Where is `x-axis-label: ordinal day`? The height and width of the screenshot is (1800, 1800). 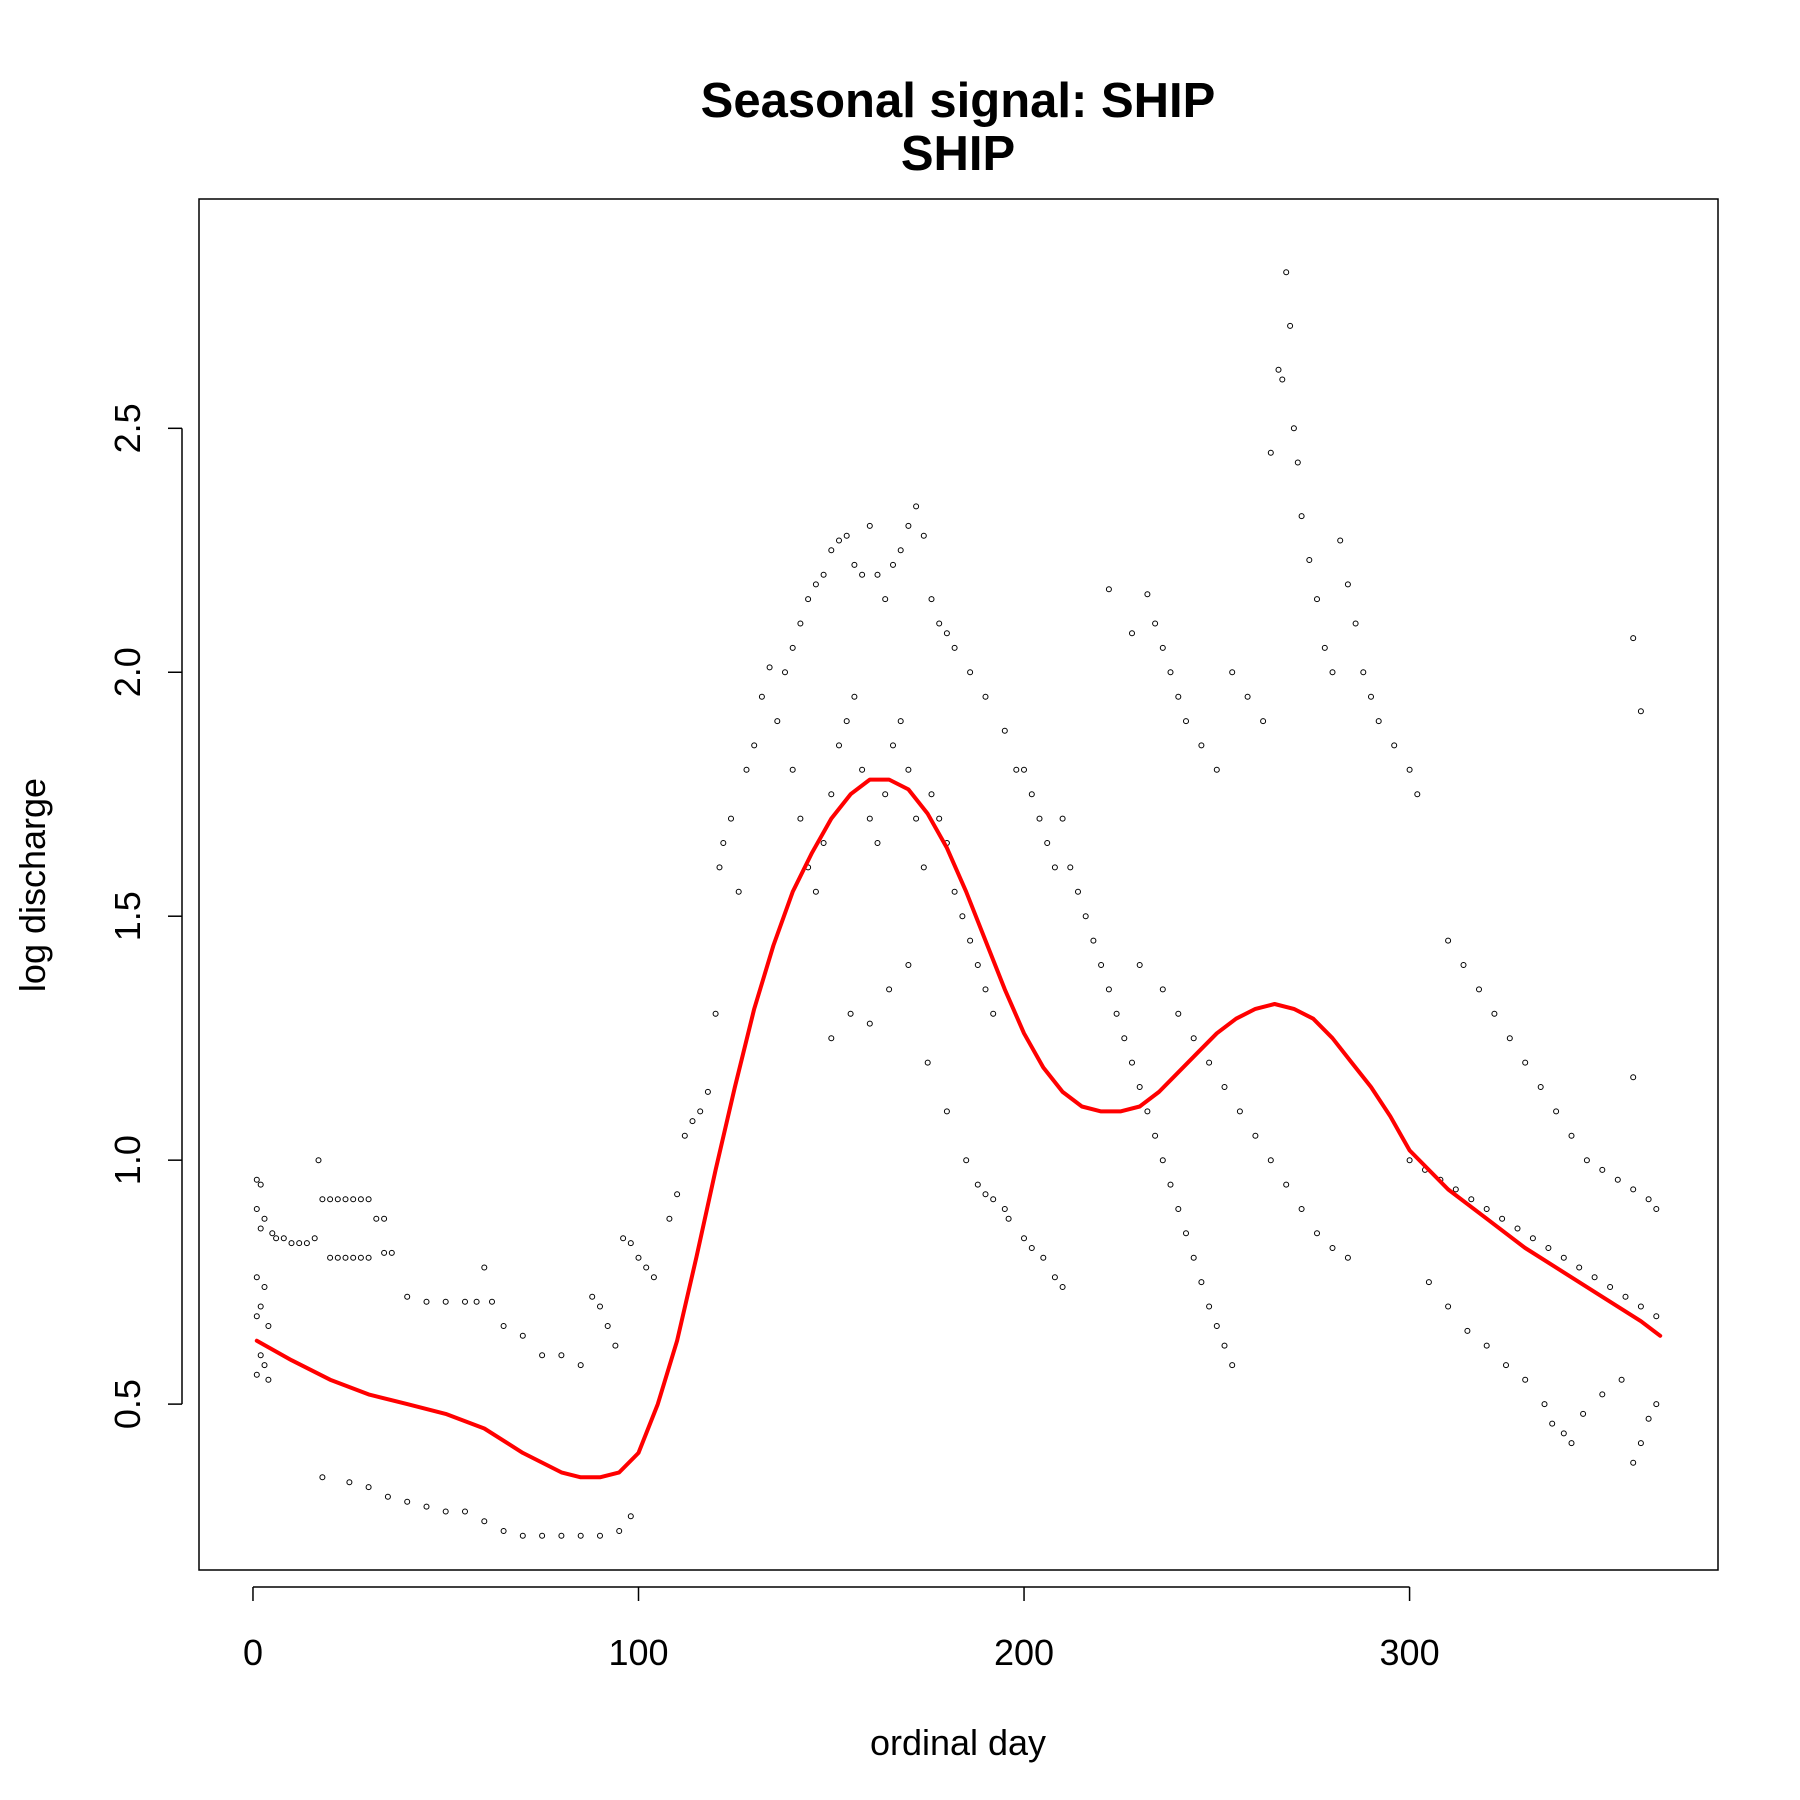 x-axis-label: ordinal day is located at coordinates (958, 1742).